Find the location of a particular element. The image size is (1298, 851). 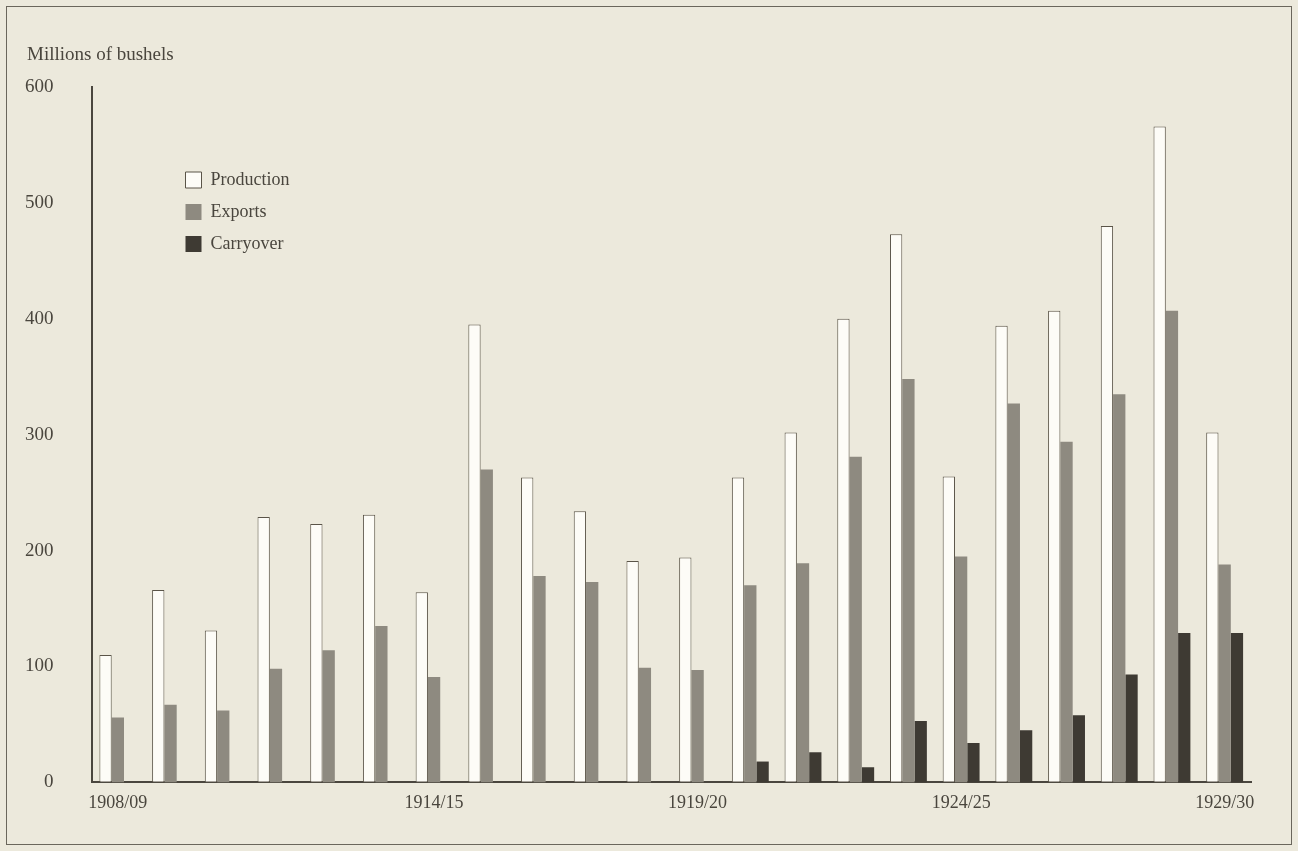

legend-label: Exports is located at coordinates (238, 210).